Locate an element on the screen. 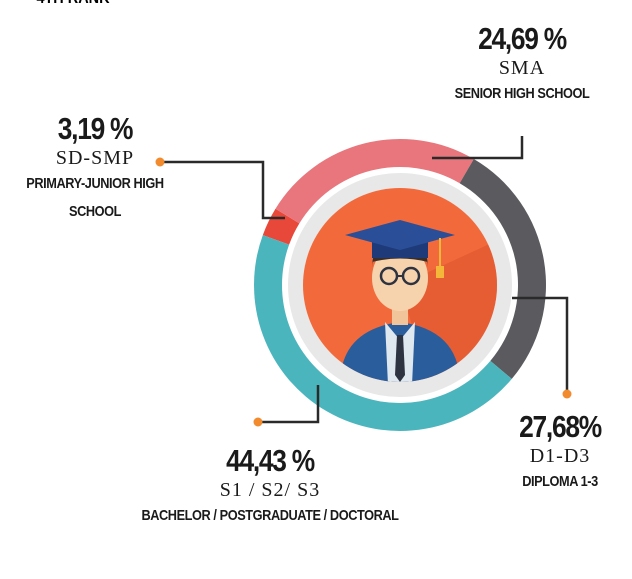  value-label: 24,69 % is located at coordinates (522, 38).